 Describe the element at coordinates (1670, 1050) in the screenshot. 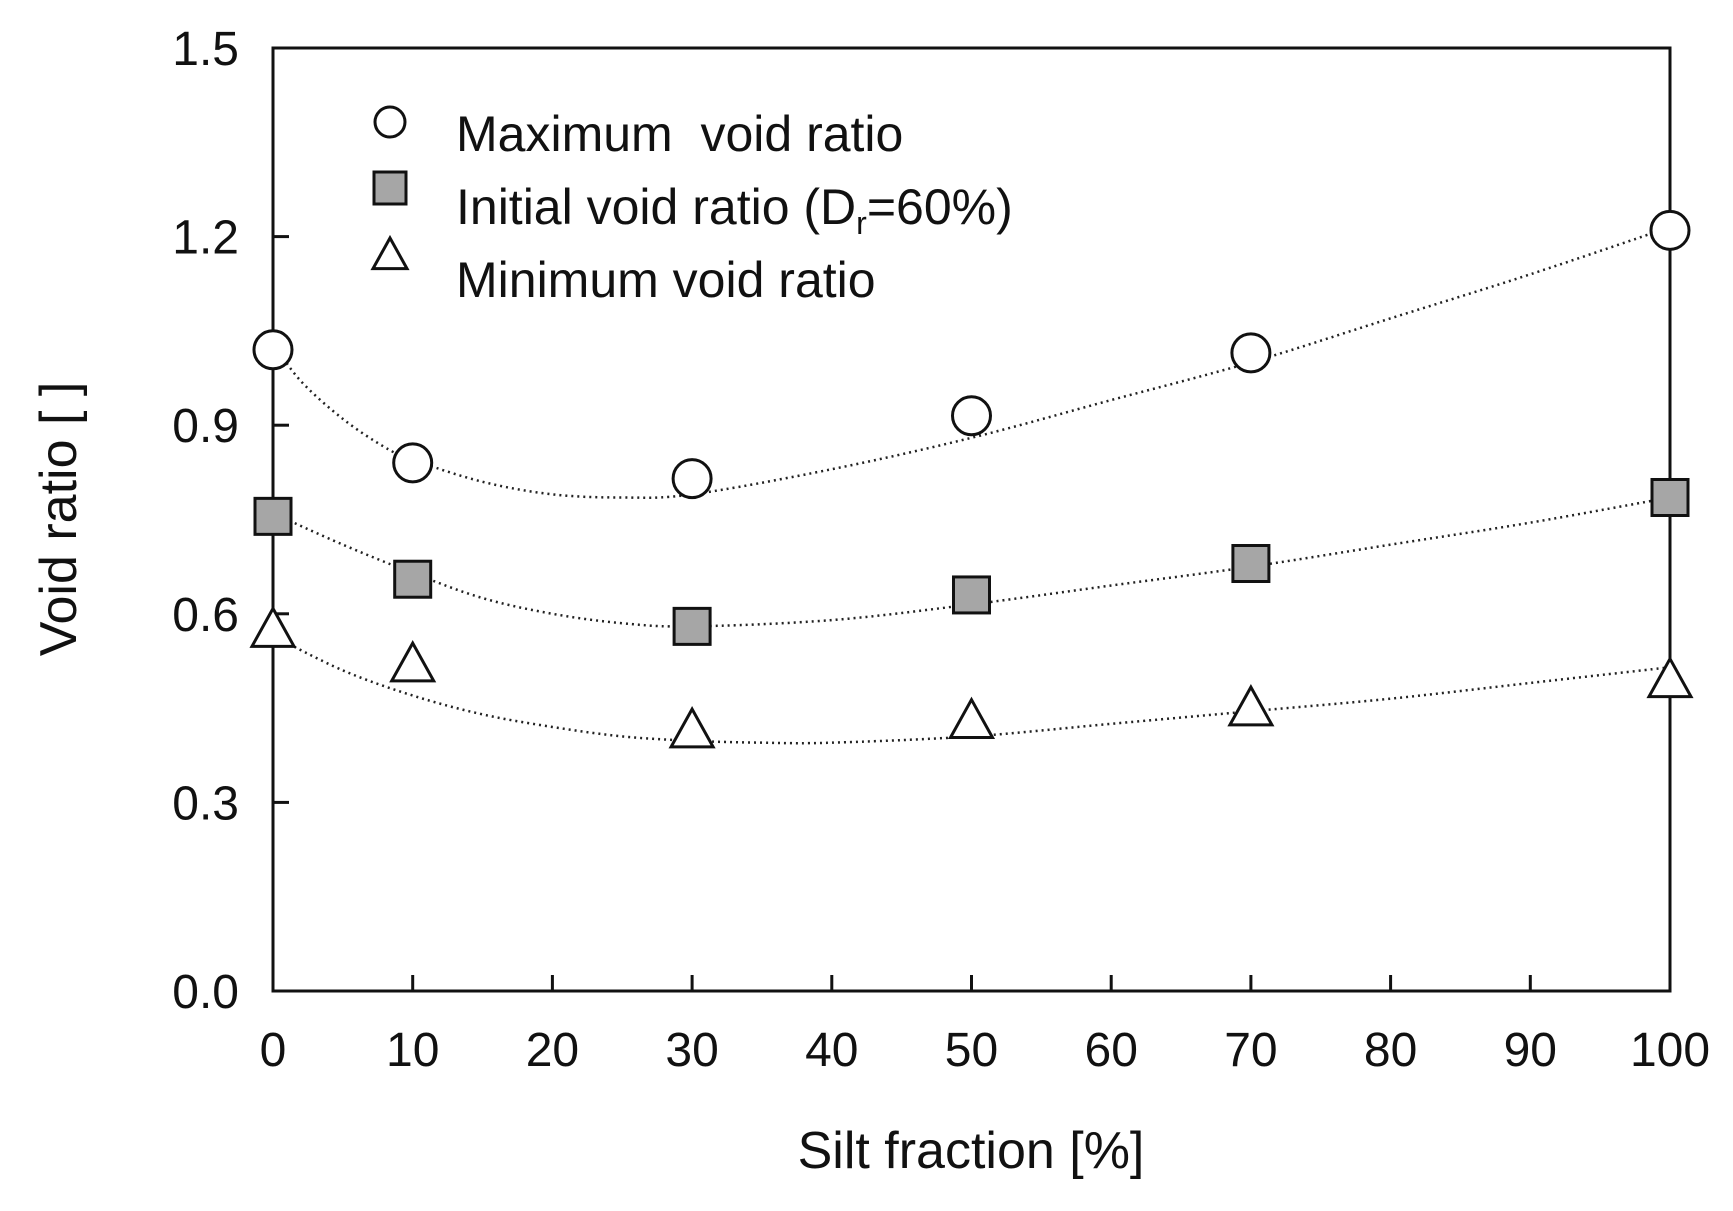

I see `x-tick-label: 100` at that location.